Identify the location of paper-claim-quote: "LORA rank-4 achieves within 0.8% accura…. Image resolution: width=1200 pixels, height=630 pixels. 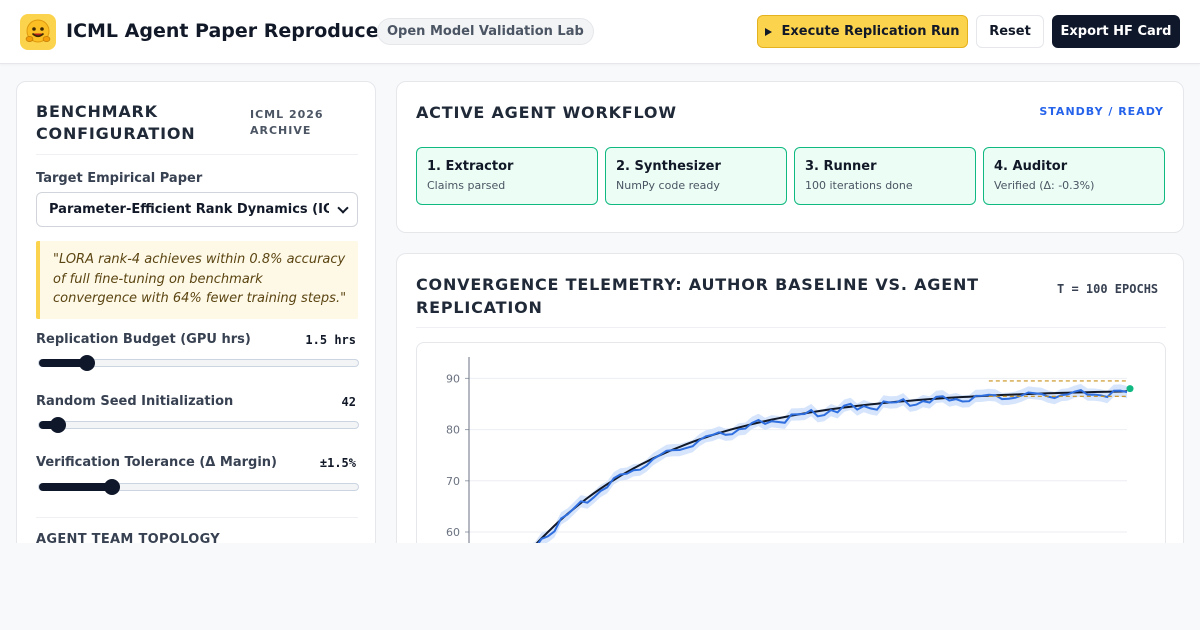
(197, 280).